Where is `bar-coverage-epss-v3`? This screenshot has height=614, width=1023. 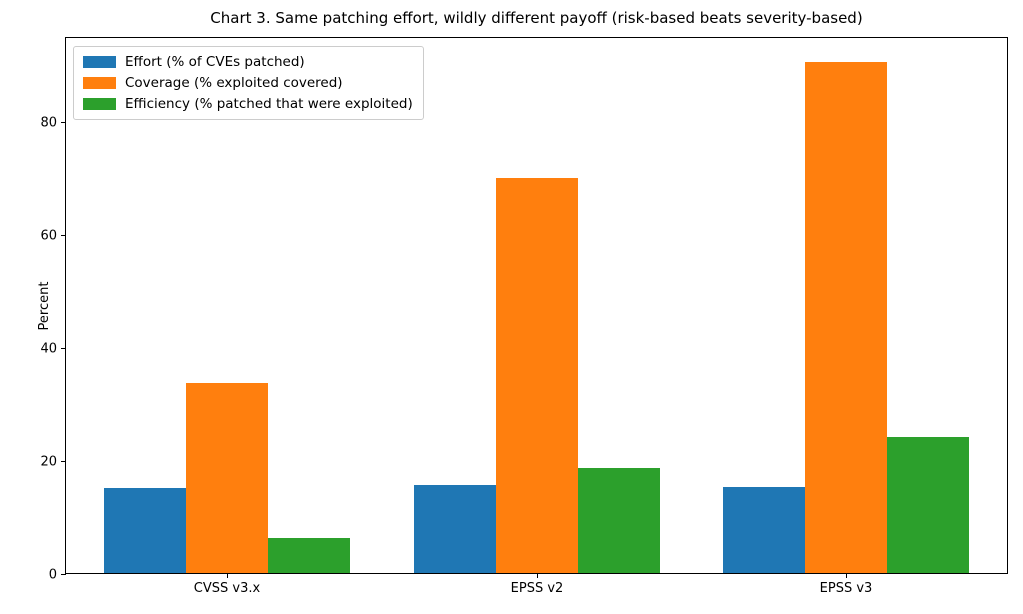
bar-coverage-epss-v3 is located at coordinates (846, 317).